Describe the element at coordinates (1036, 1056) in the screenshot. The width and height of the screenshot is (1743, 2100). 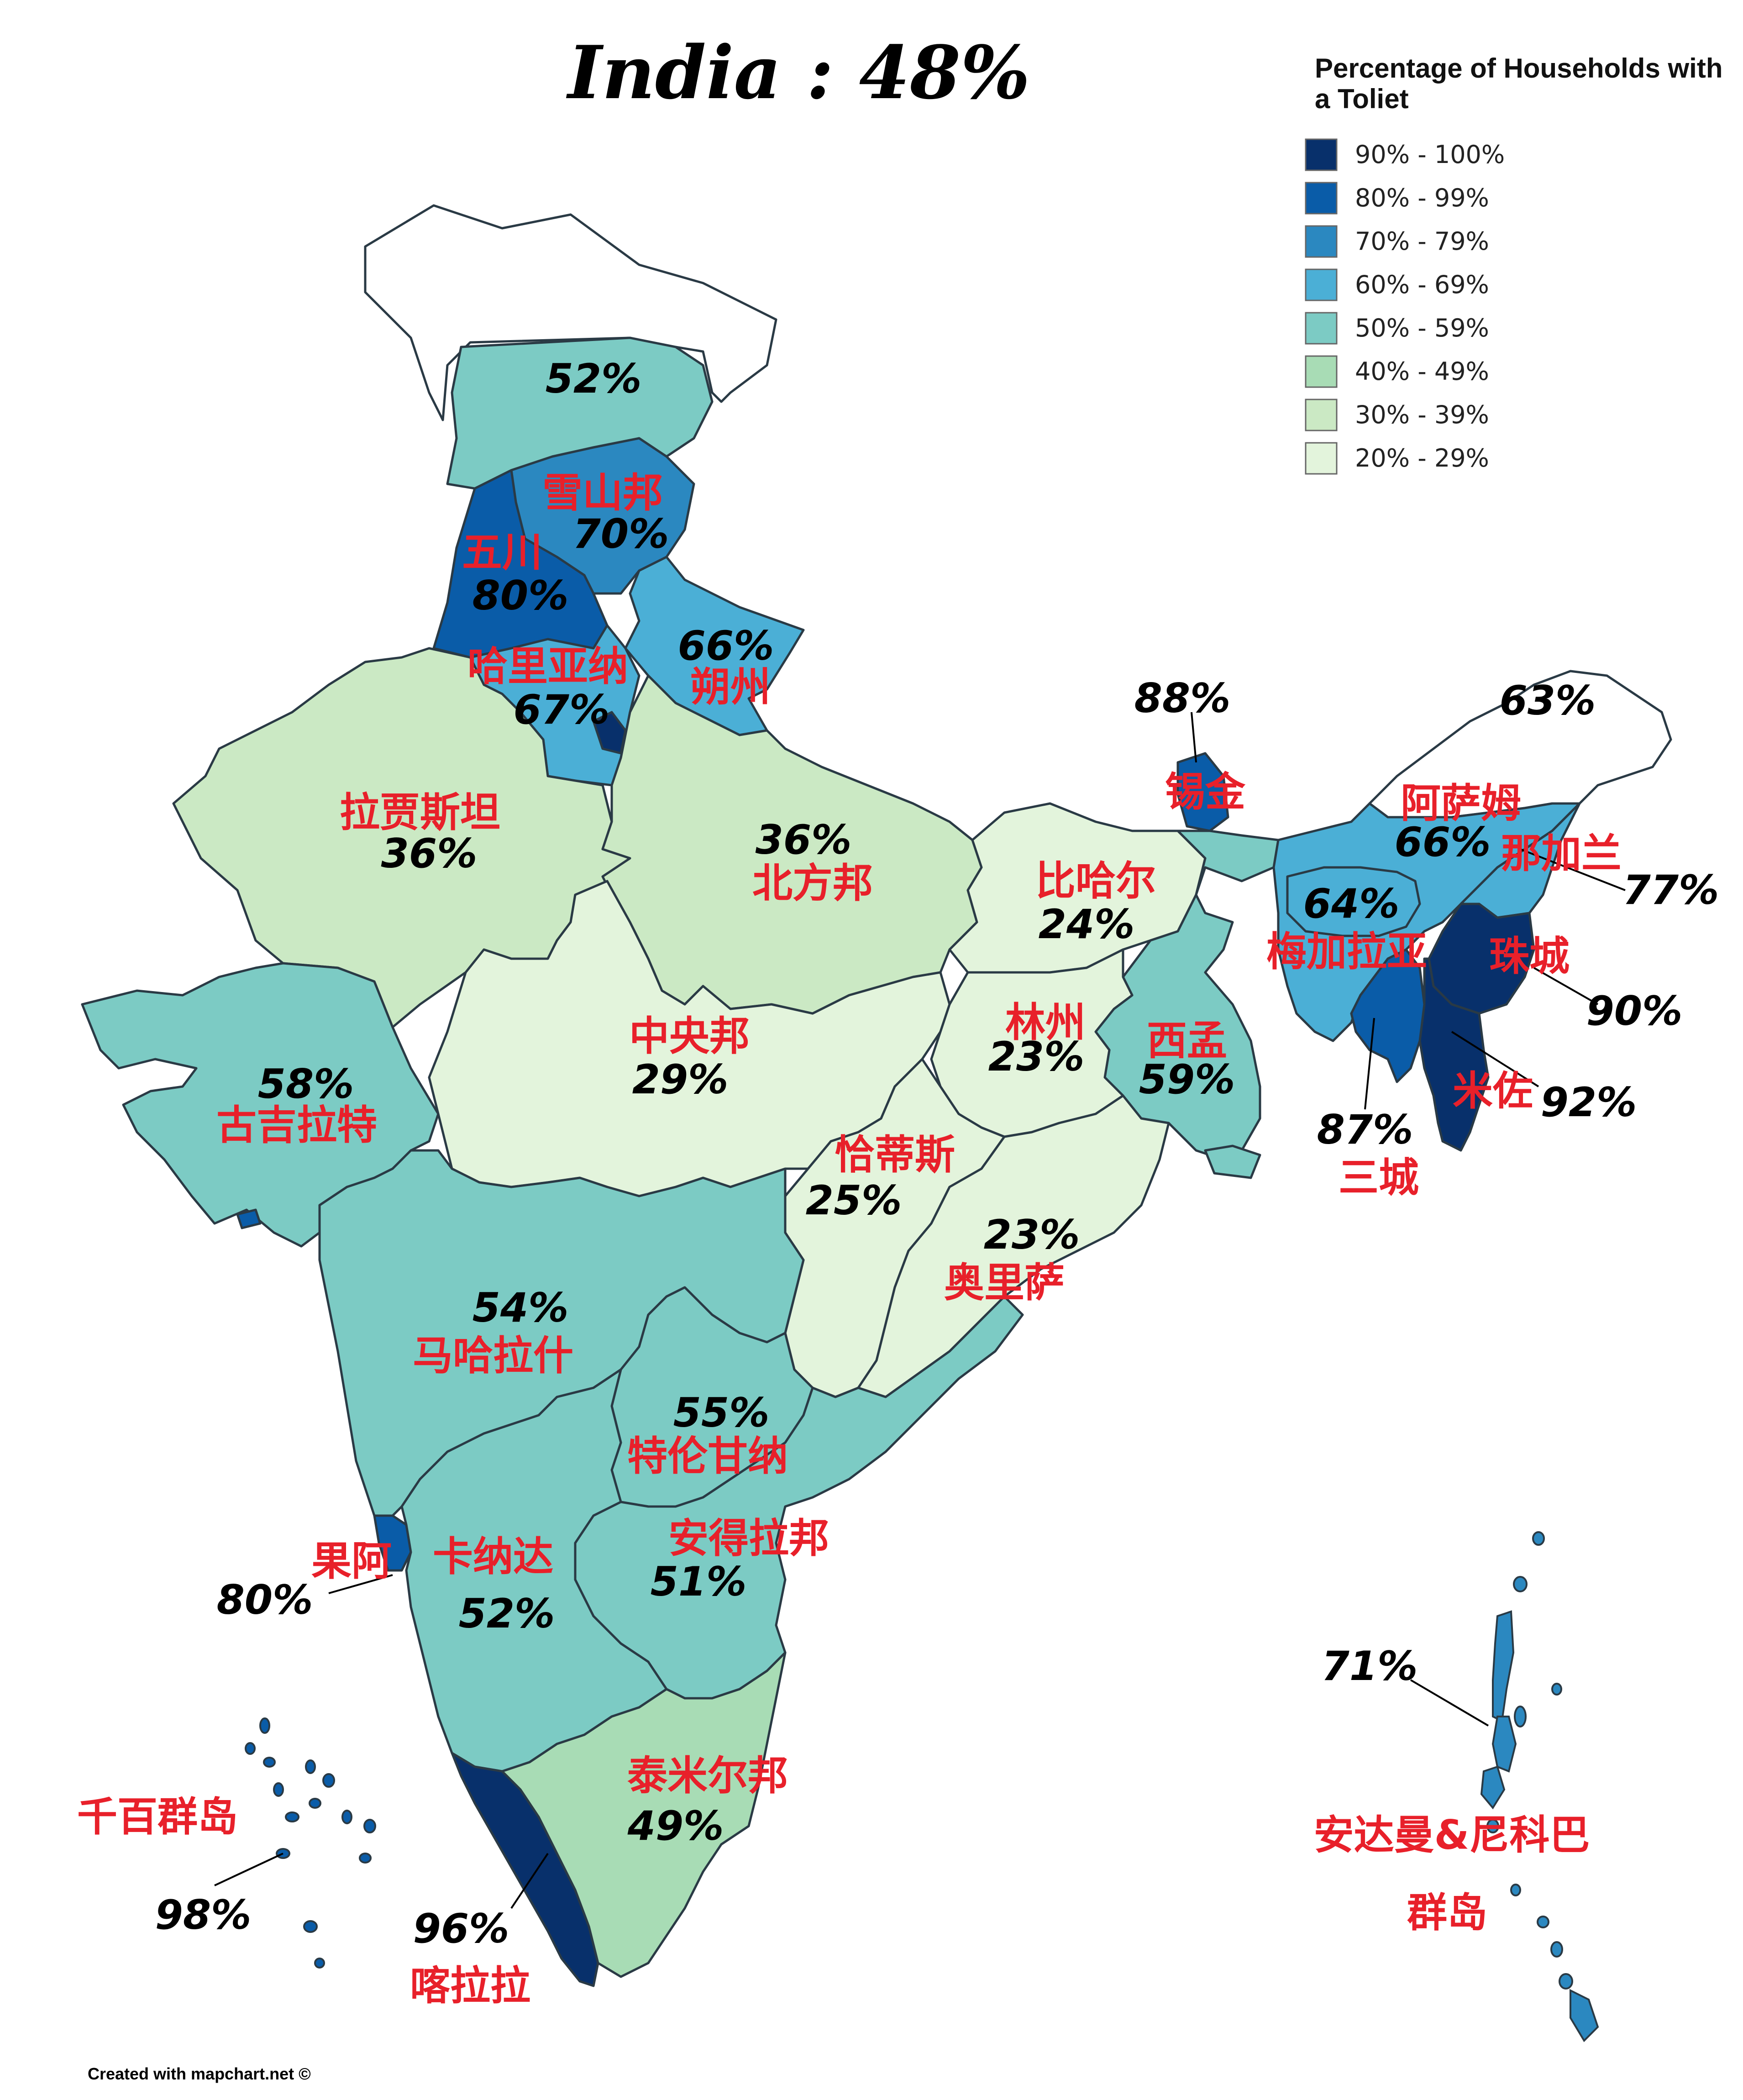
I see `label-jharkhand-value: 23%` at that location.